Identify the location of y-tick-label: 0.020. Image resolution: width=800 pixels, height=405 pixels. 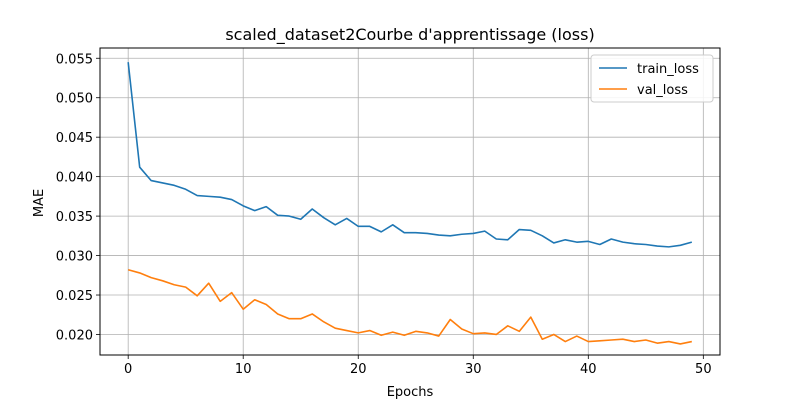
(74, 335).